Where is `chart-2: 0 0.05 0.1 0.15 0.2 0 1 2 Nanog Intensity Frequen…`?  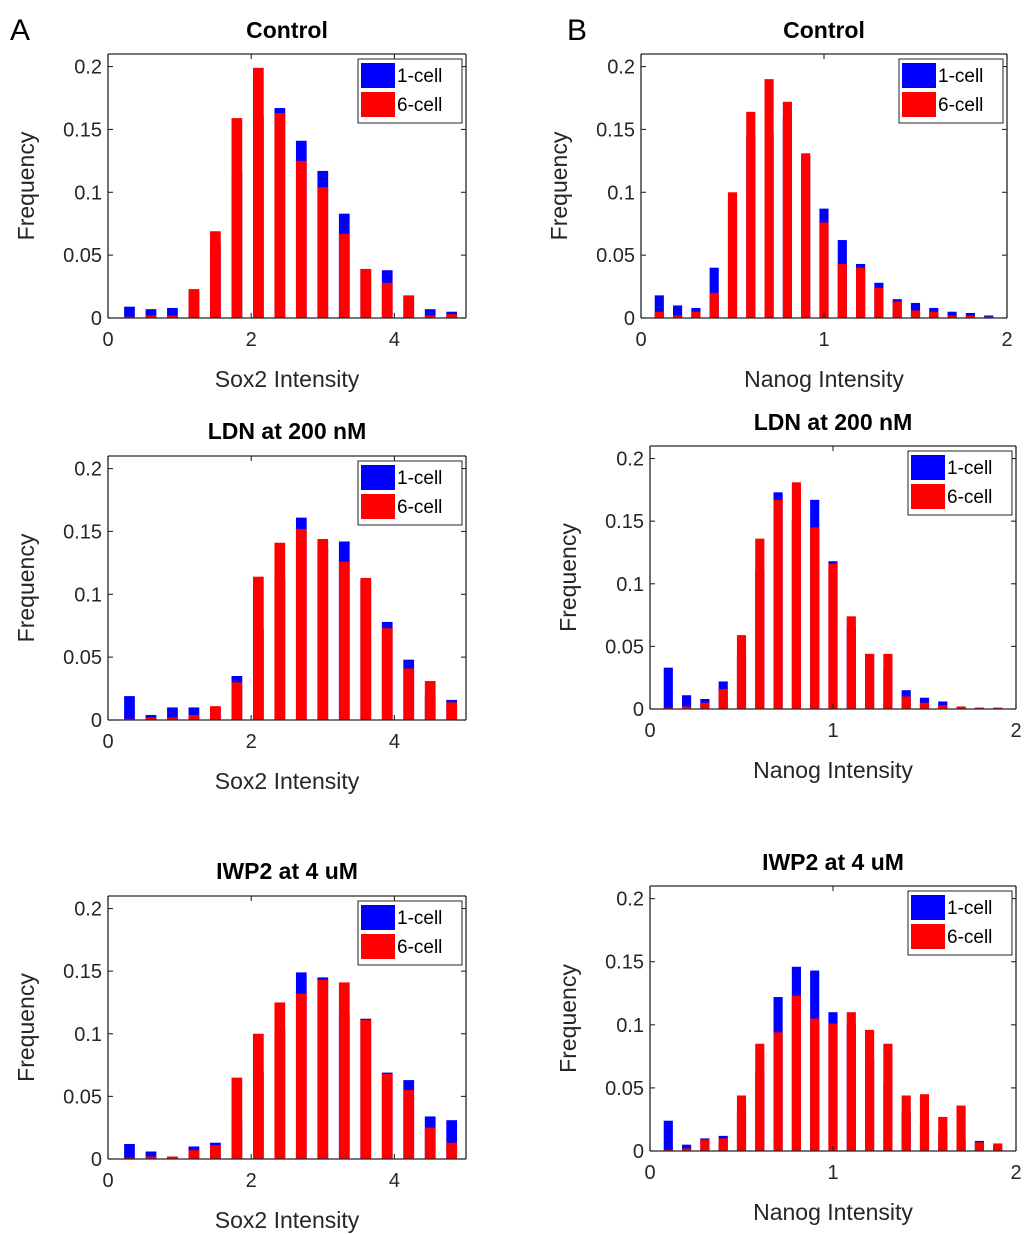 chart-2: 0 0.05 0.1 0.15 0.2 0 1 2 Nanog Intensity Frequen… is located at coordinates (779, 204).